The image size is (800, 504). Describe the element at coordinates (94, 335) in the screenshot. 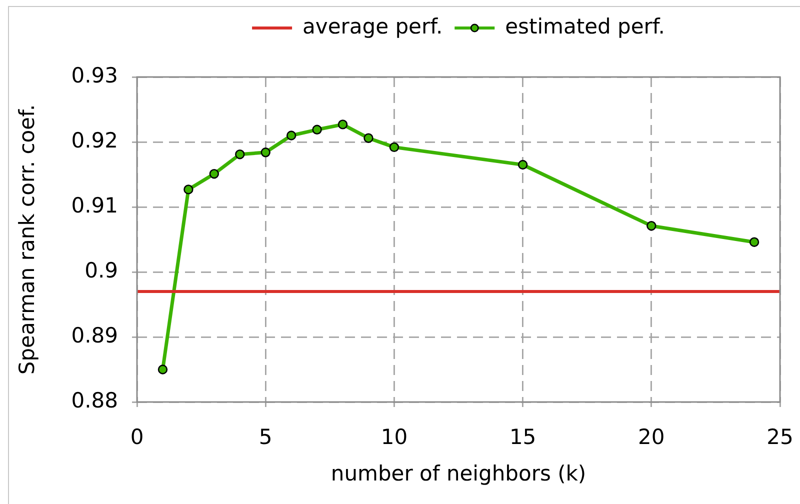

I see `y-tick-label: 0.89` at that location.